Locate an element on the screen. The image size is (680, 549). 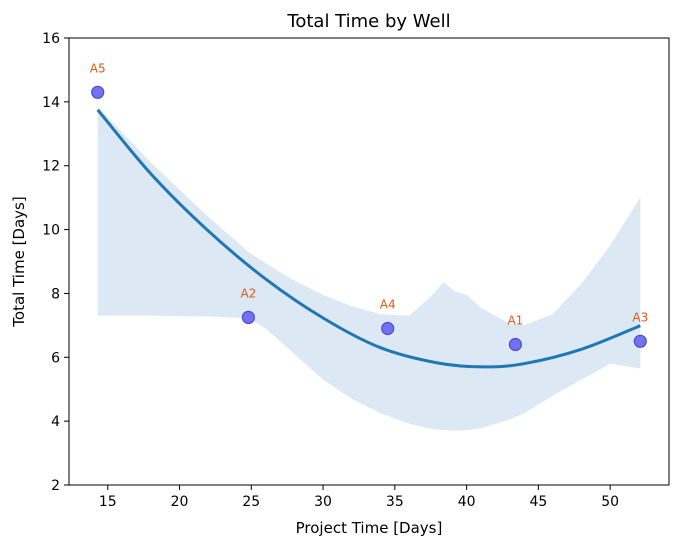
y-tick-label: 10 is located at coordinates (51, 231).